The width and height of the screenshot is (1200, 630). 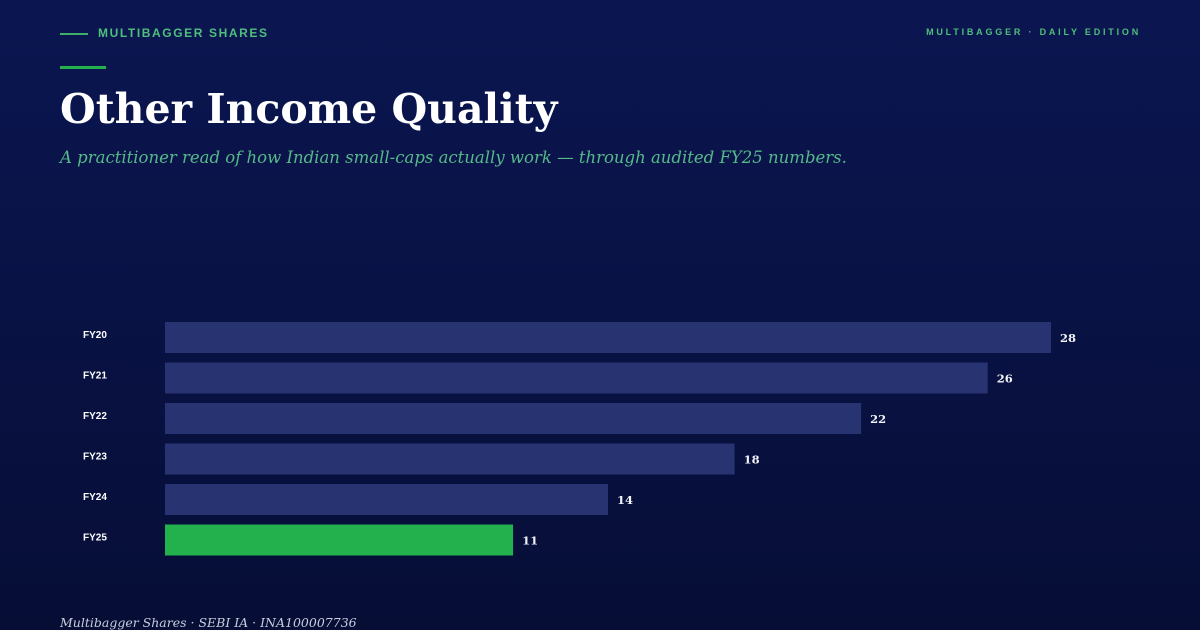 I want to click on category-label: FY22, so click(x=95, y=416).